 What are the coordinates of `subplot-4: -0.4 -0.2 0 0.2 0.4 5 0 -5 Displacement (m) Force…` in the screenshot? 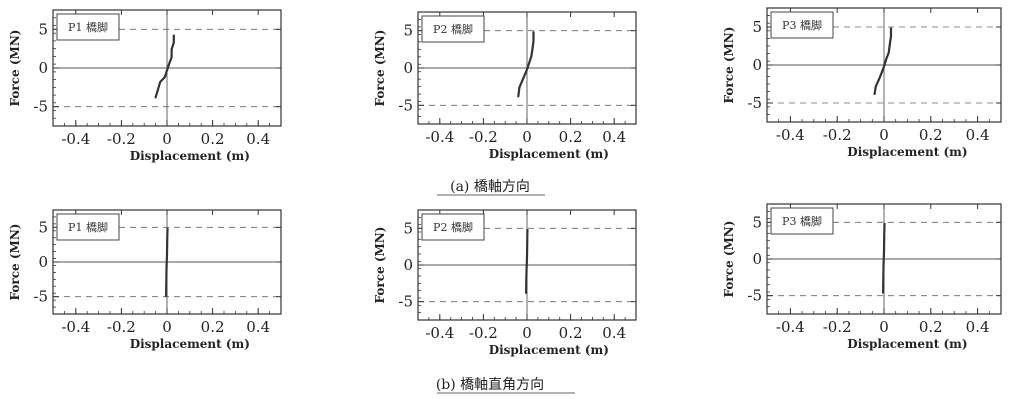 It's located at (145, 280).